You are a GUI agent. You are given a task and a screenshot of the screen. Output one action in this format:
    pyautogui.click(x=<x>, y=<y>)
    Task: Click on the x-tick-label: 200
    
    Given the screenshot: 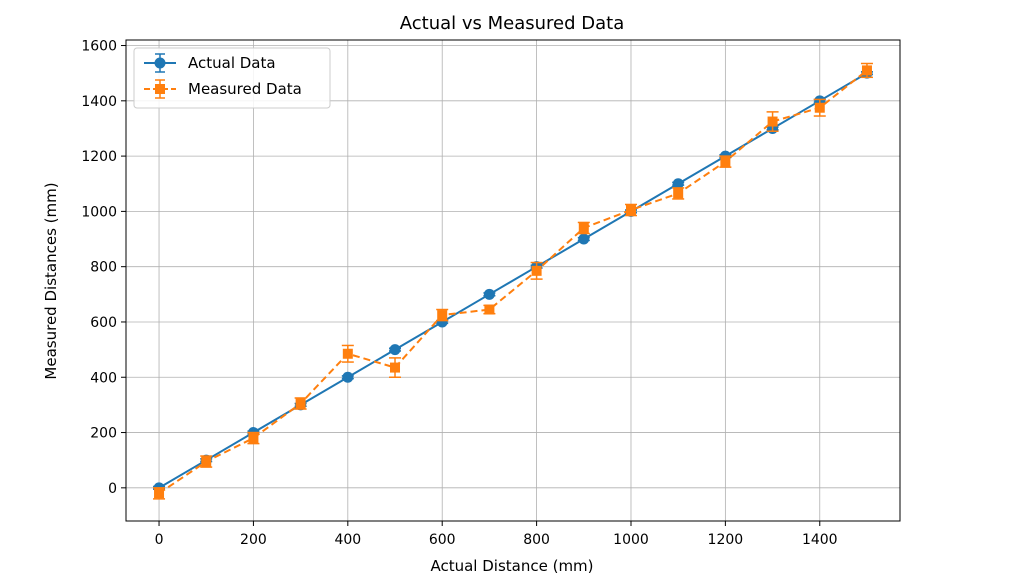 What is the action you would take?
    pyautogui.click(x=253, y=540)
    